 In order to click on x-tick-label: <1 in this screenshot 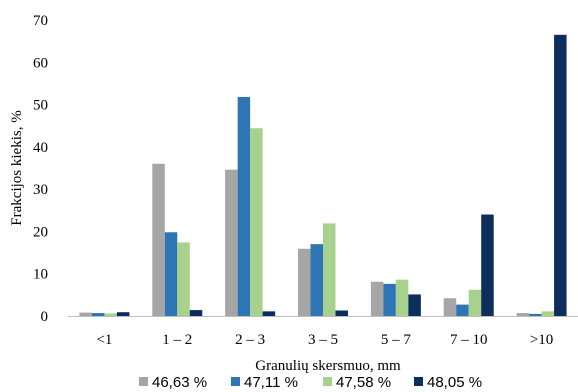, I will do `click(104, 340)`.